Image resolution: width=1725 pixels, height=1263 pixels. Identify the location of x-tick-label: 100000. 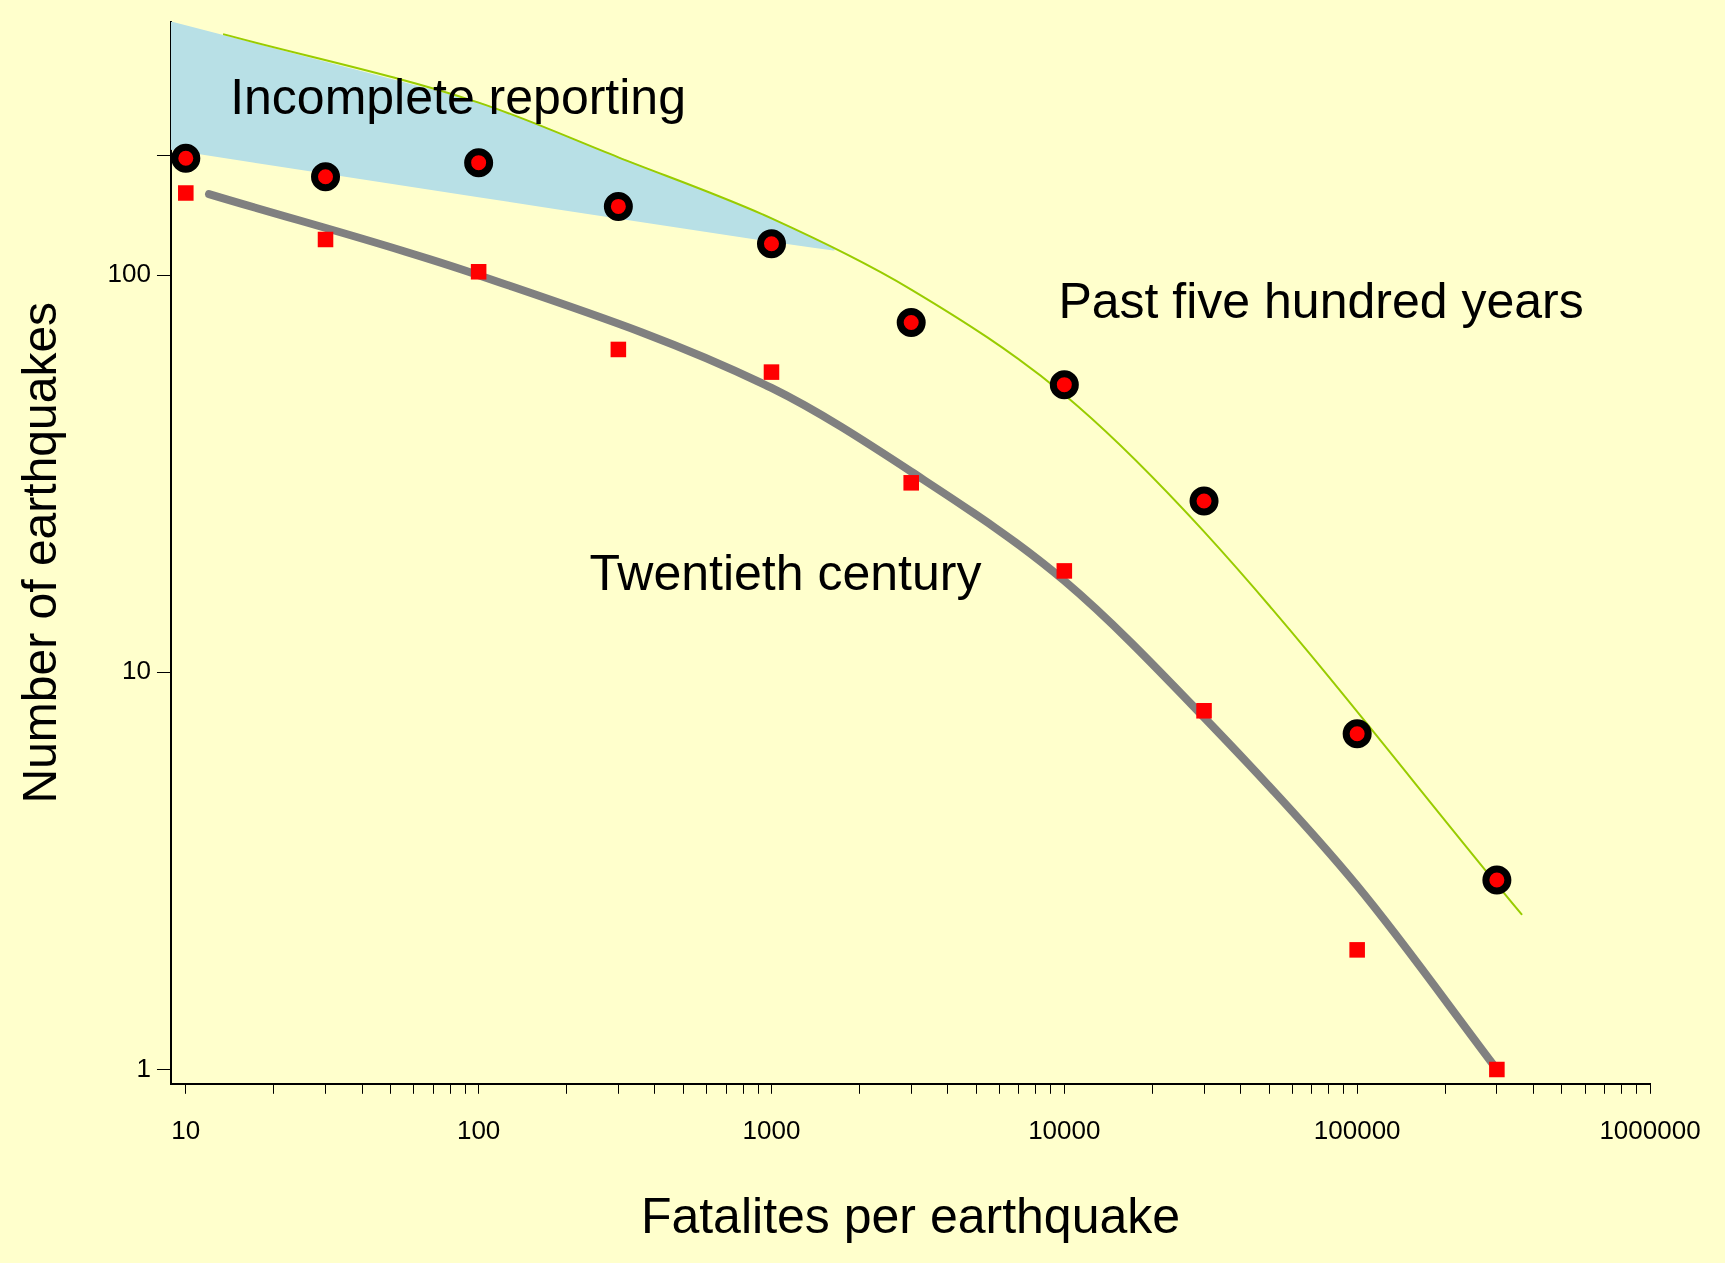
(1357, 1129).